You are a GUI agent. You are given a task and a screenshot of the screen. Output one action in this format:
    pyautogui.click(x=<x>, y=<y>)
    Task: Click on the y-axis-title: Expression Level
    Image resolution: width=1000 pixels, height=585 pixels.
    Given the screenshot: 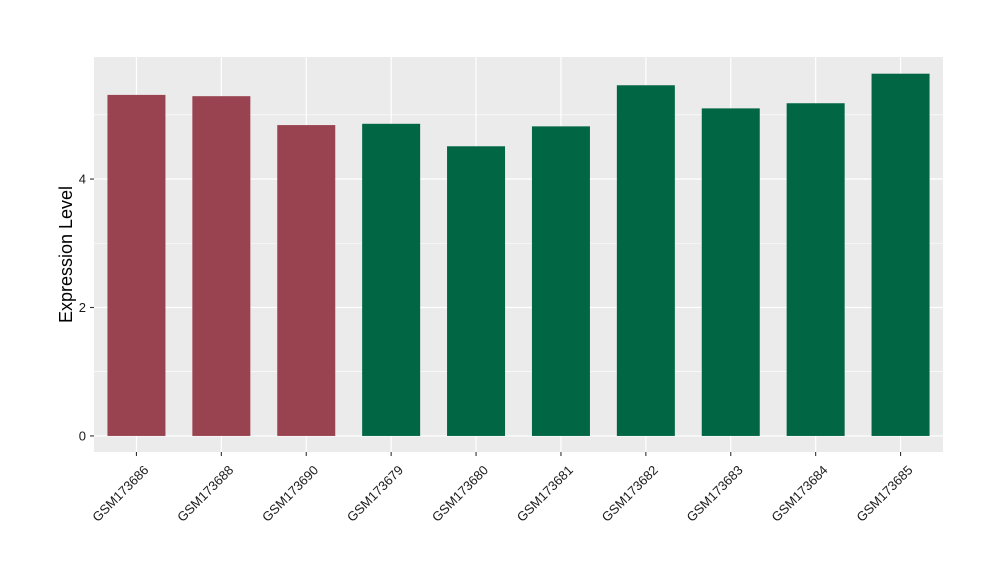 What is the action you would take?
    pyautogui.click(x=66, y=254)
    